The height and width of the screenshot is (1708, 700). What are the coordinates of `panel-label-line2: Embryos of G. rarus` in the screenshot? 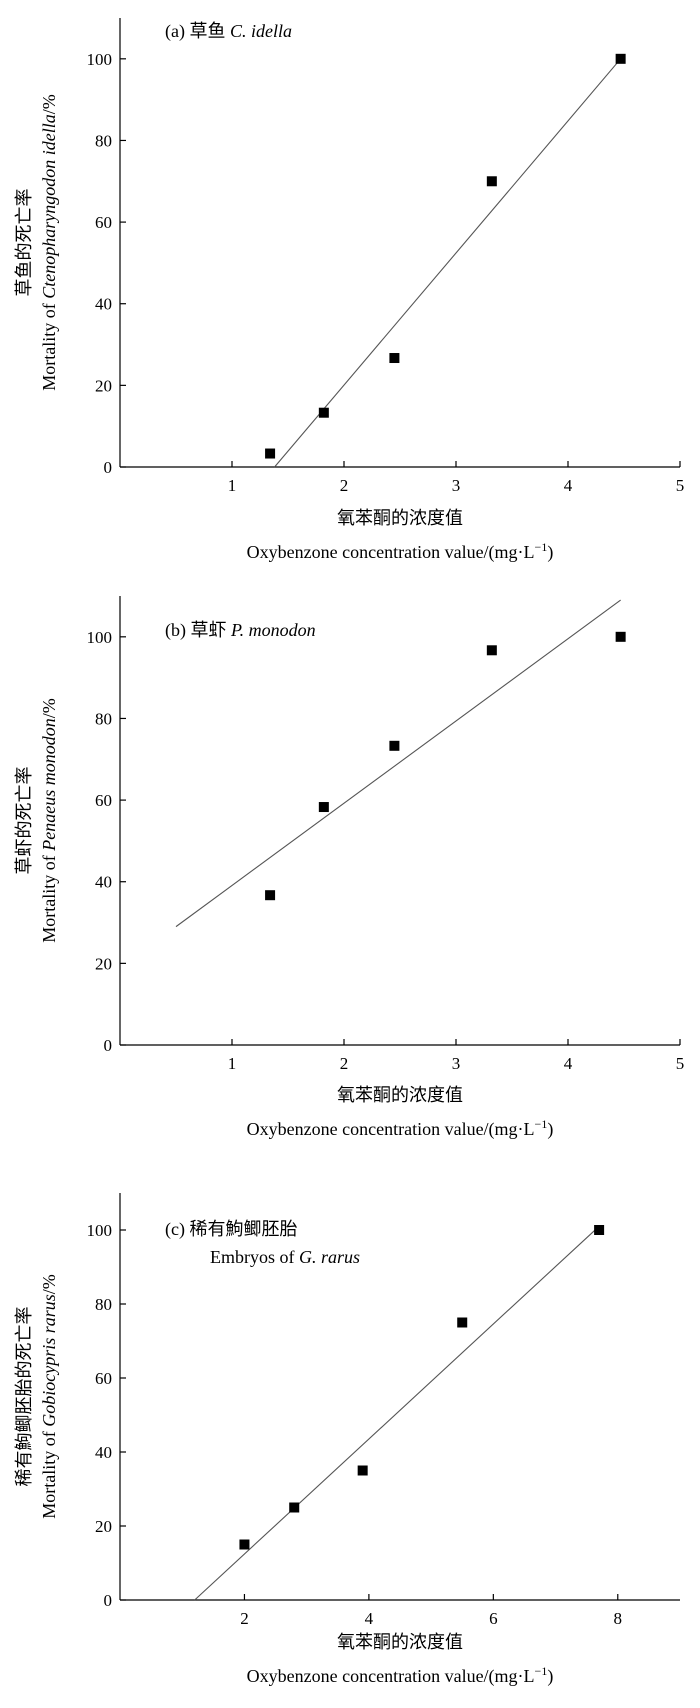 It's located at (285, 1257).